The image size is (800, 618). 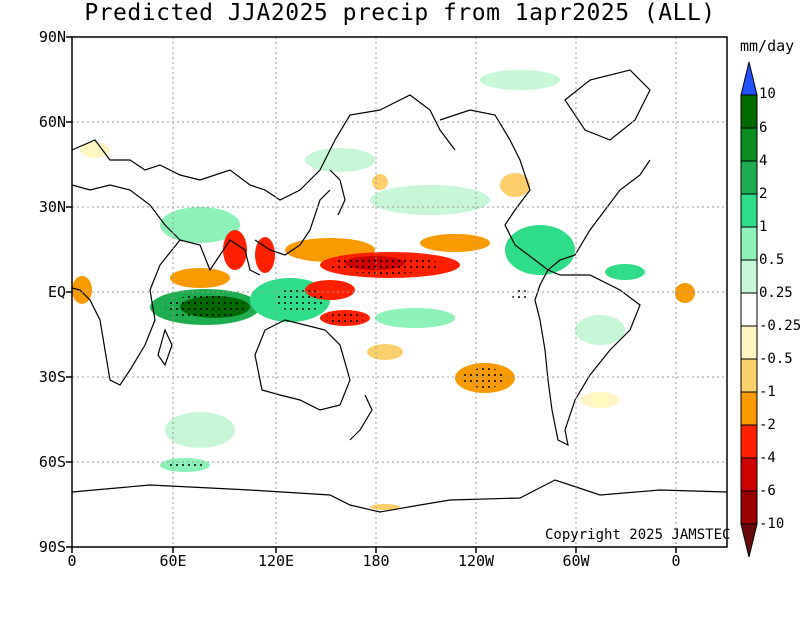 What do you see at coordinates (763, 128) in the screenshot?
I see `colorbar-label: 6` at bounding box center [763, 128].